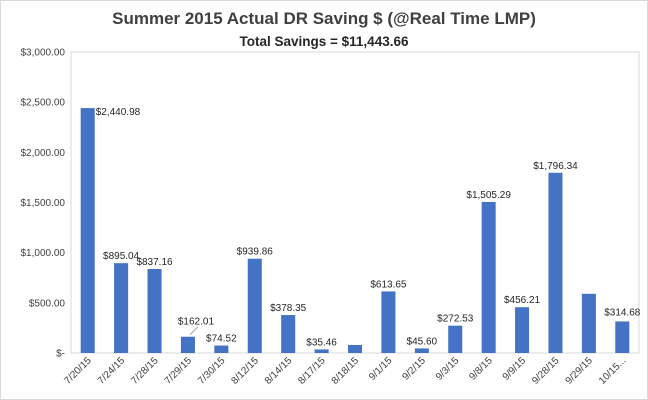  Describe the element at coordinates (255, 252) in the screenshot. I see `data-label: $939.86` at that location.